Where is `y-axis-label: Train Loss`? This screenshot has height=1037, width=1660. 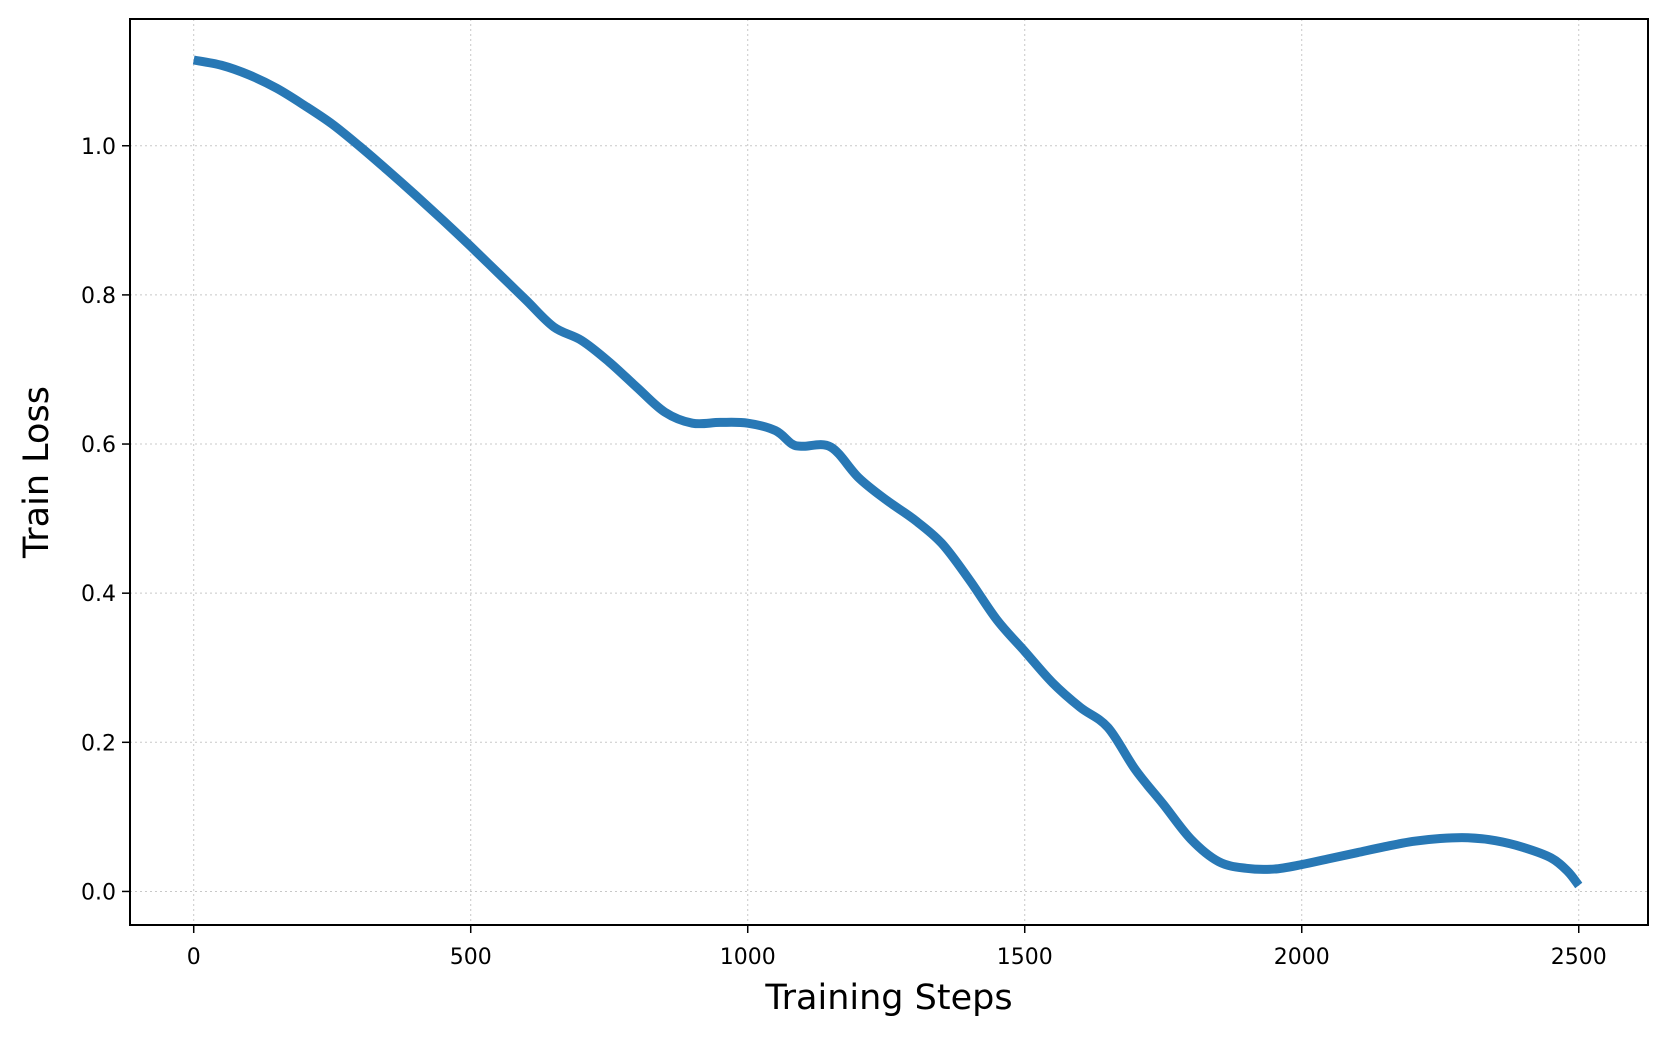 y-axis-label: Train Loss is located at coordinates (37, 472).